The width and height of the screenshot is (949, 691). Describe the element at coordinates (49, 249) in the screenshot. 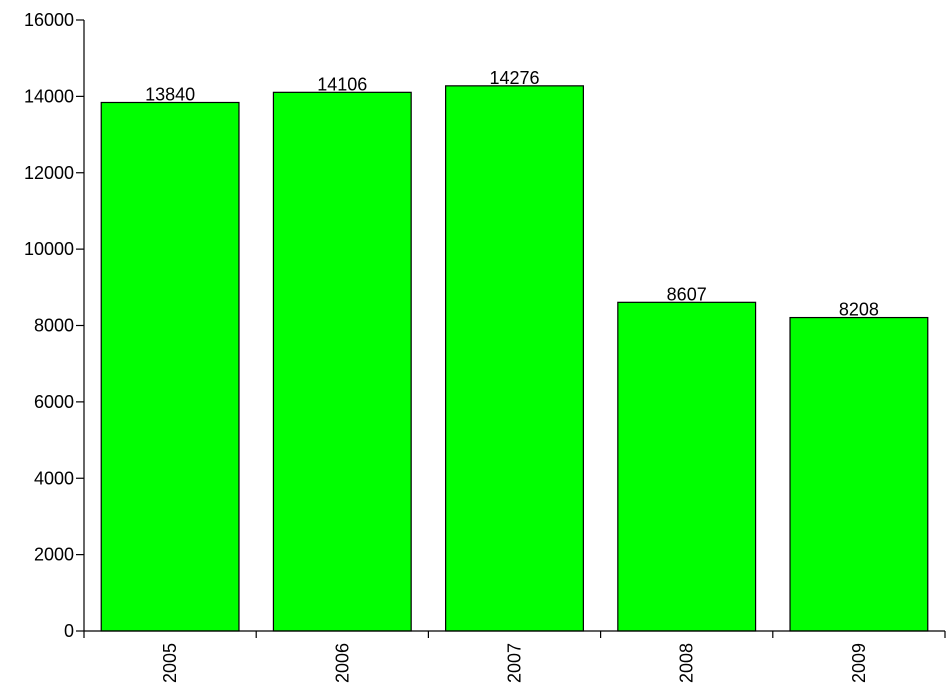

I see `y-tick-label: 10000` at that location.